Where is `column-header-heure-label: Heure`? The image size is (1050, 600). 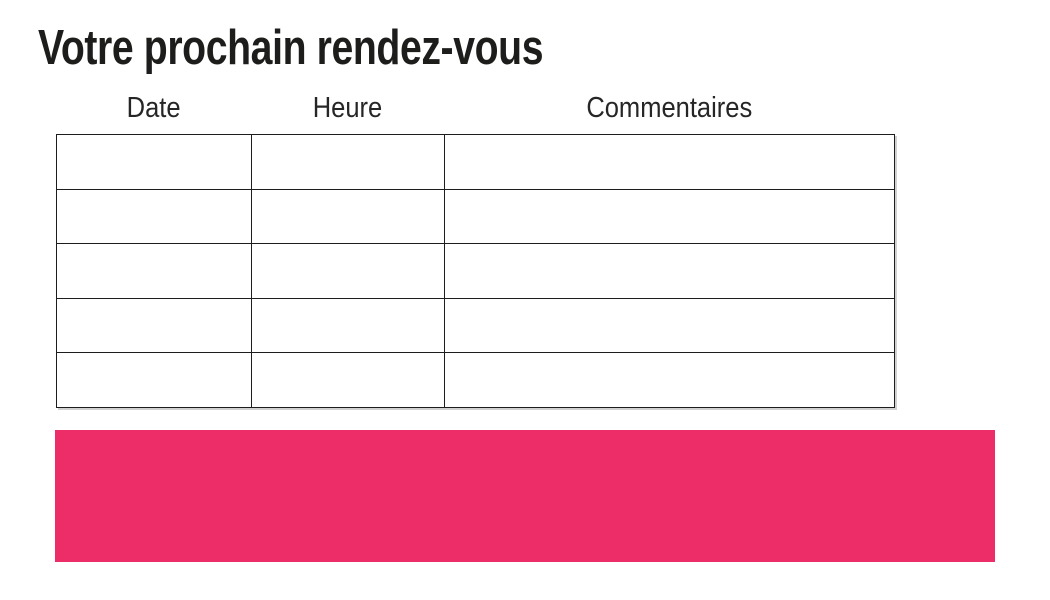
column-header-heure-label: Heure is located at coordinates (347, 108).